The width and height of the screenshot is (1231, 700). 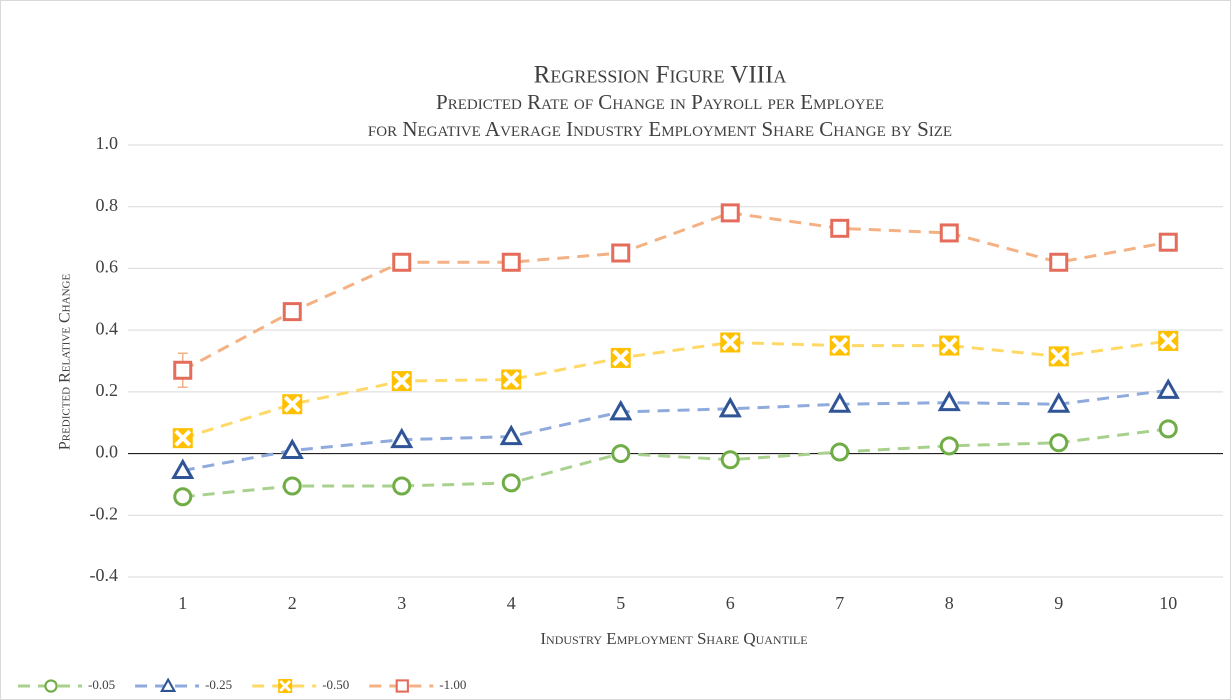 What do you see at coordinates (242, 685) in the screenshot?
I see `legend: -0.05 -0.25 -0.50 -1.00` at bounding box center [242, 685].